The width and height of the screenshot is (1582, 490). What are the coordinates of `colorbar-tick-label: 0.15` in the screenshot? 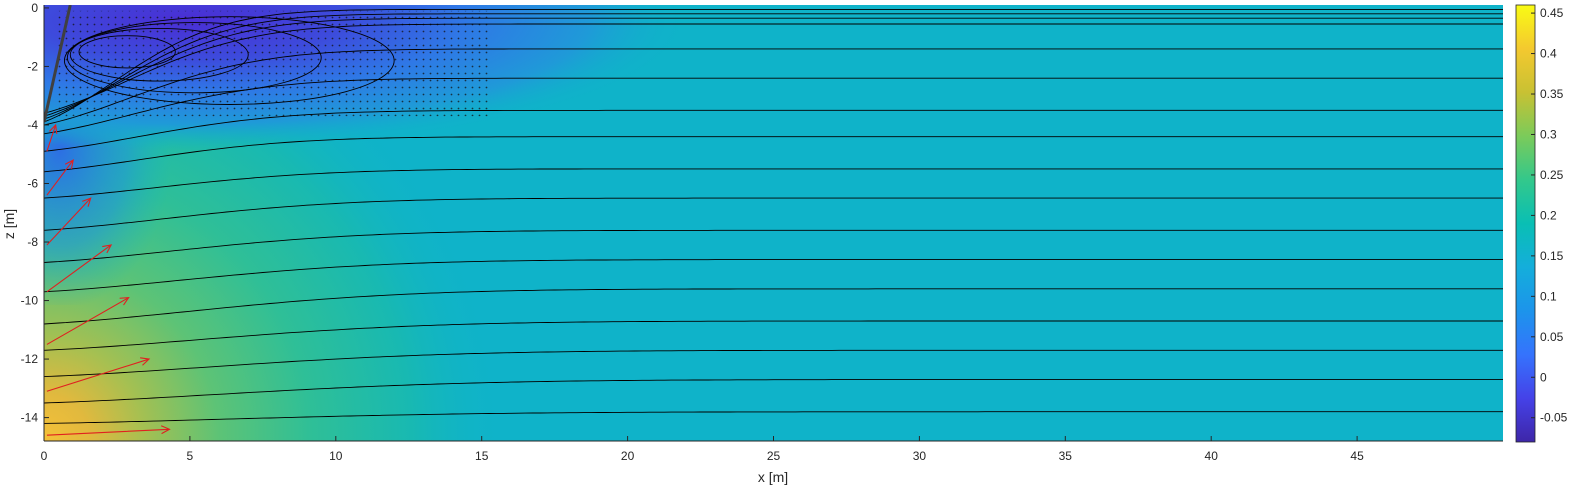 It's located at (1552, 256).